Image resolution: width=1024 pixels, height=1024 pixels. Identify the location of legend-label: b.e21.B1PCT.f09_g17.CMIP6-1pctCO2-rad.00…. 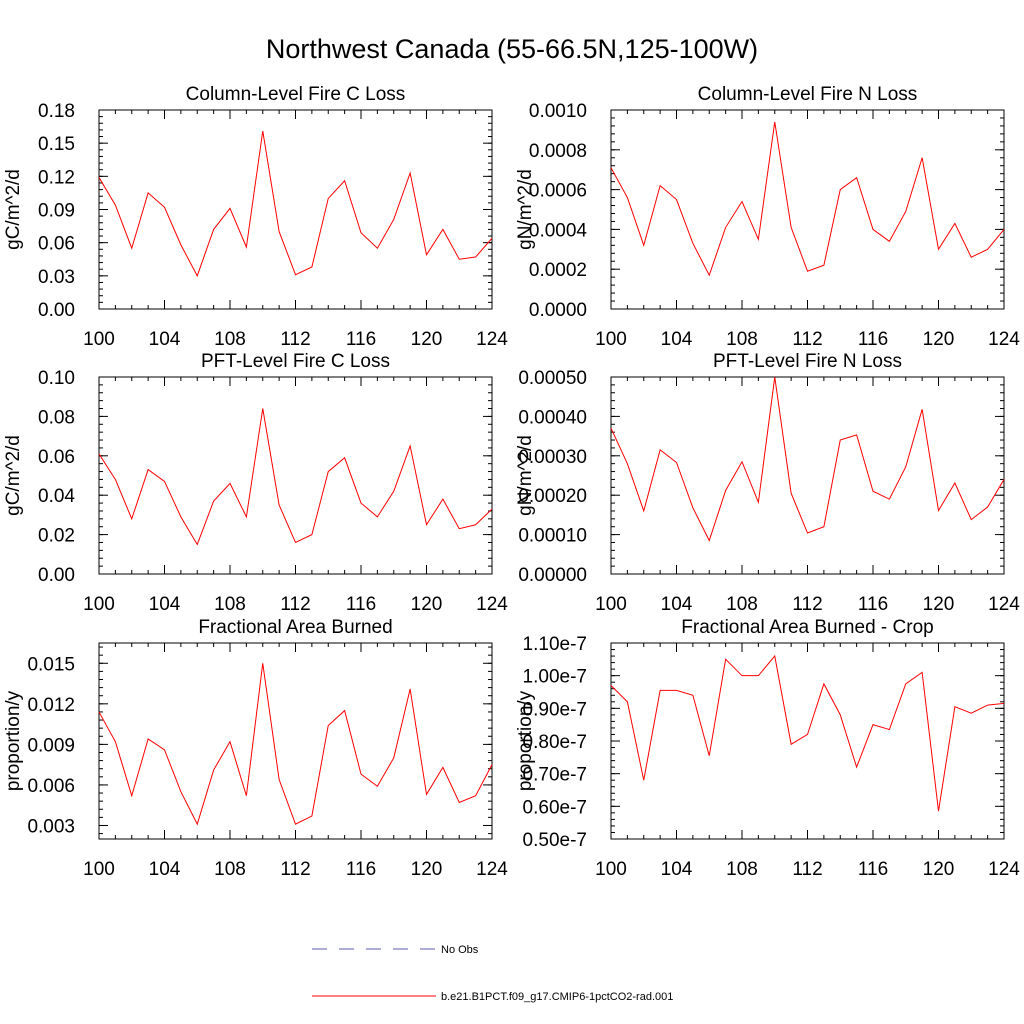
(557, 997).